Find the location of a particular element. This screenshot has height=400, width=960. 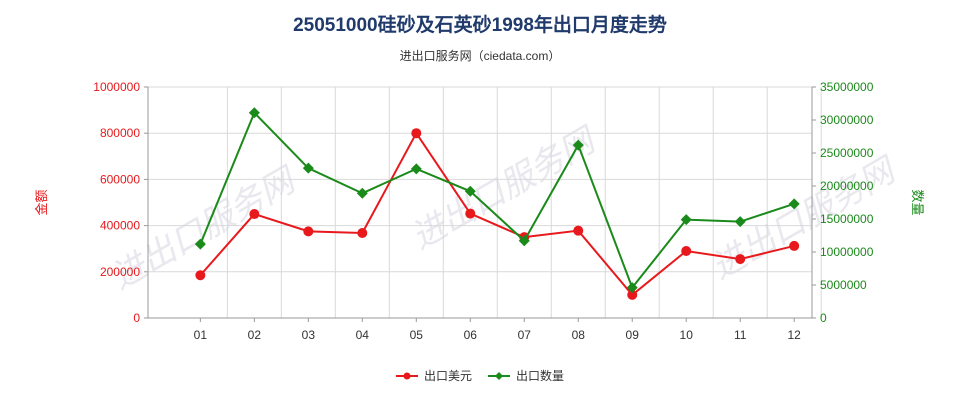

x-axis-tick-label: 04 is located at coordinates (363, 335).